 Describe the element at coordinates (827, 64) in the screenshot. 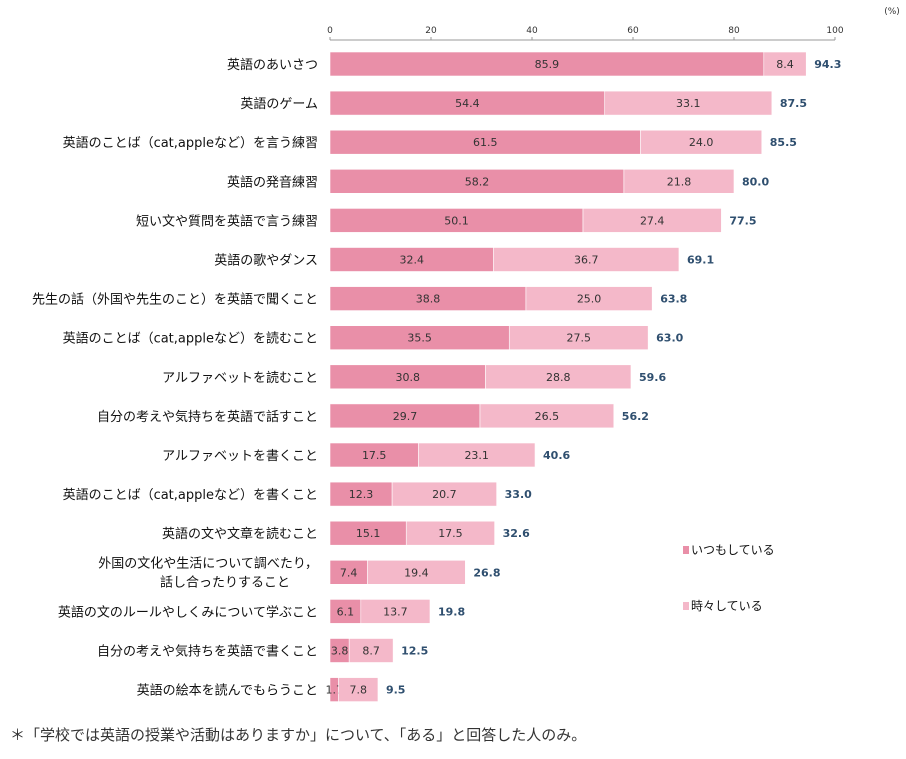

I see `total-label: 94.3` at that location.